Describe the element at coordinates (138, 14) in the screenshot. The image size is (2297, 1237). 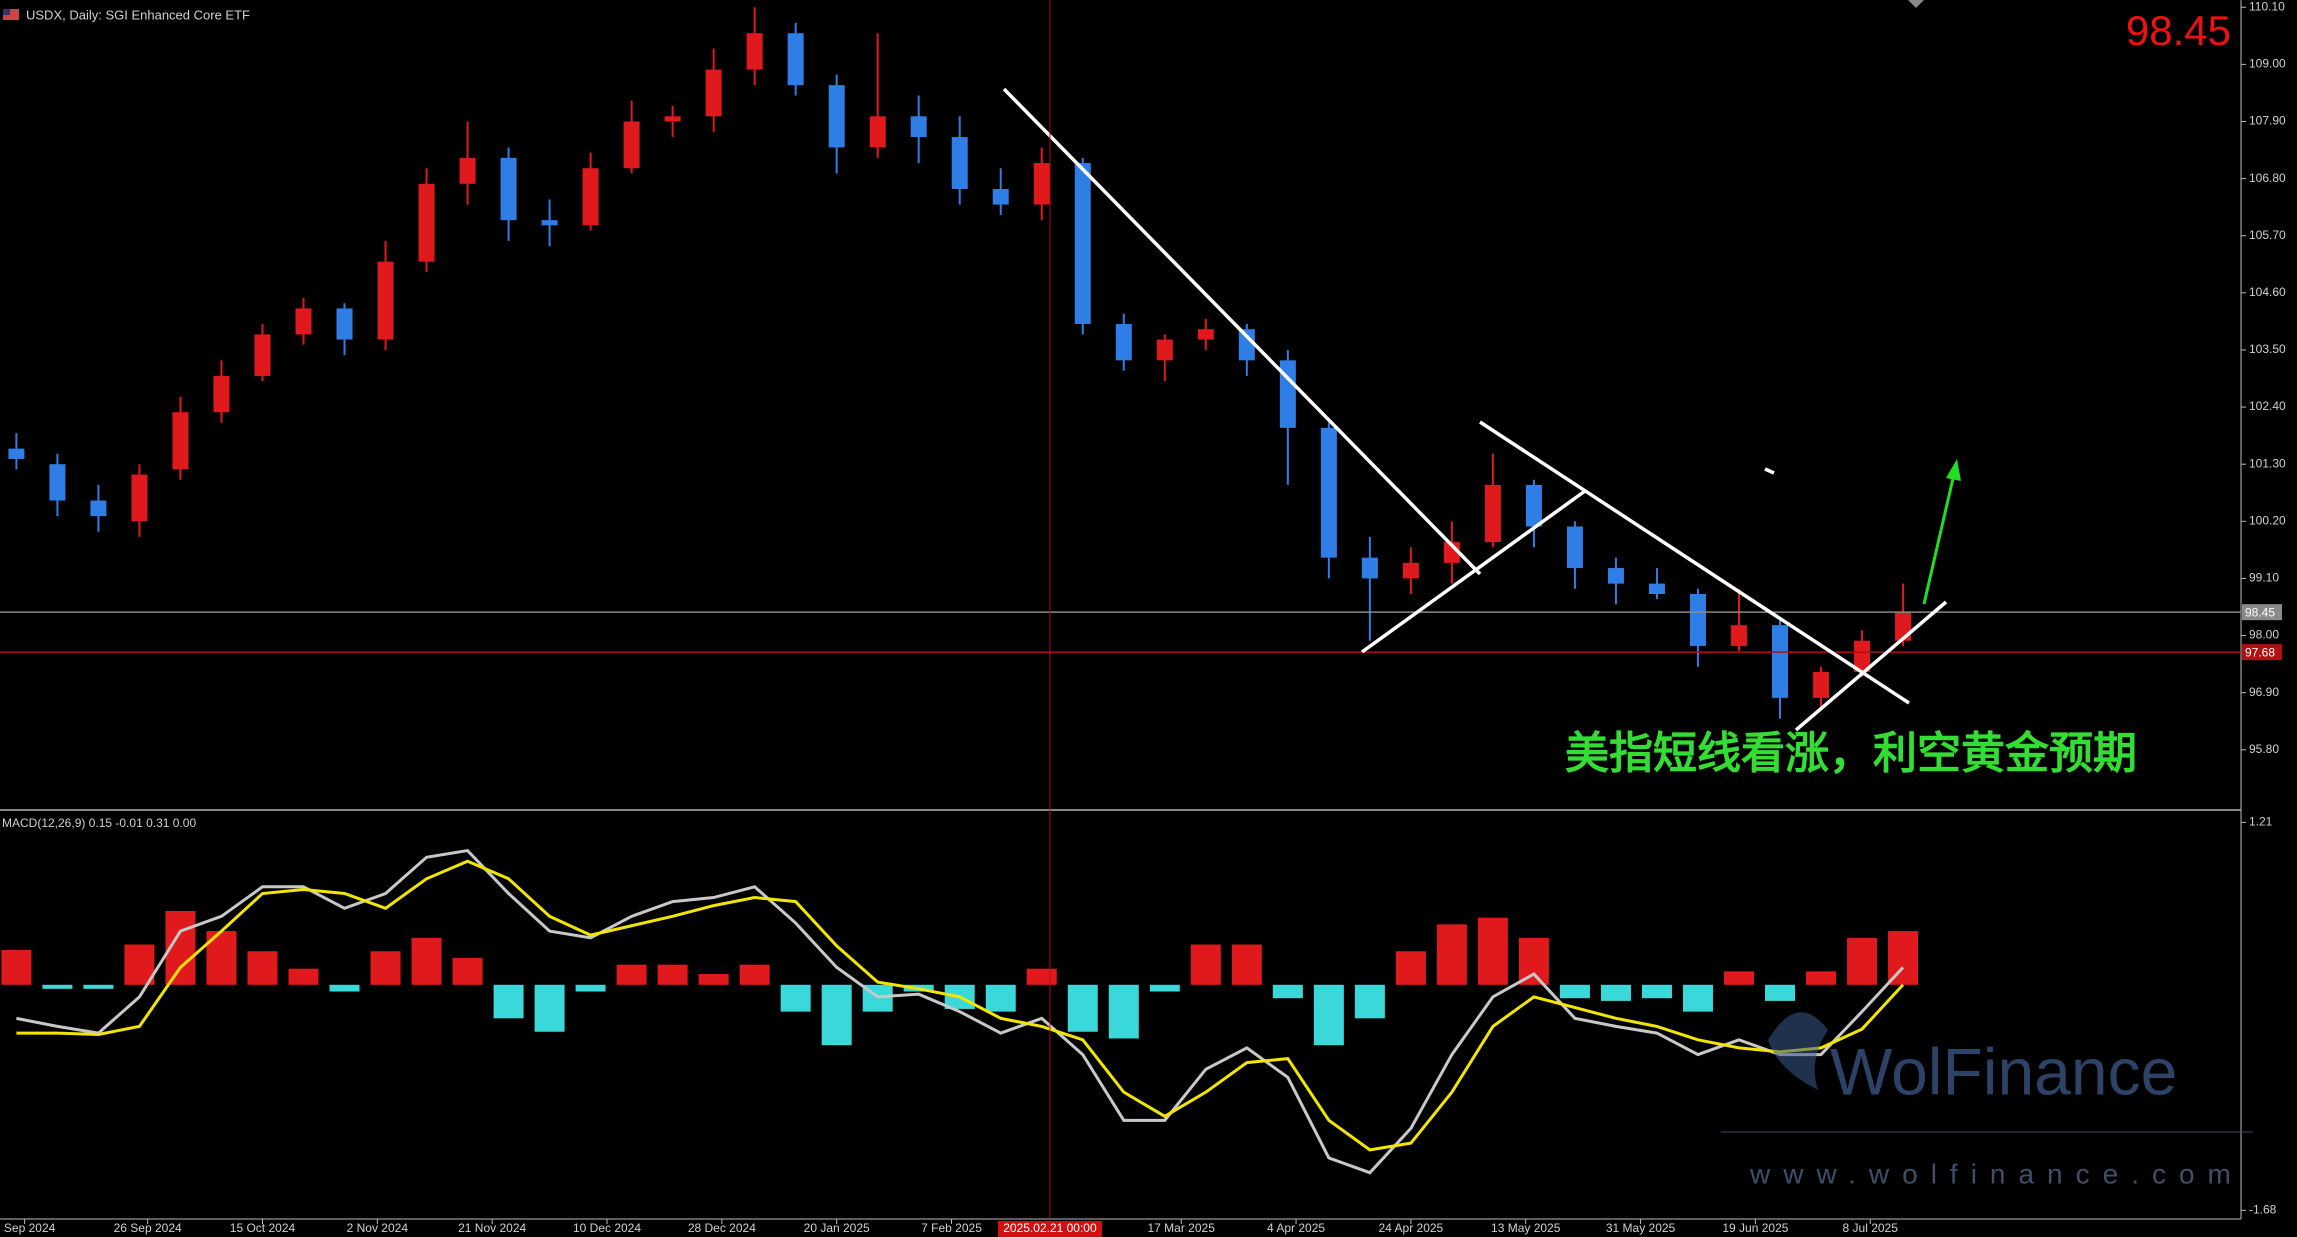
I see `chart-title: USDX, Daily: SGI Enhanced Core ETF` at that location.